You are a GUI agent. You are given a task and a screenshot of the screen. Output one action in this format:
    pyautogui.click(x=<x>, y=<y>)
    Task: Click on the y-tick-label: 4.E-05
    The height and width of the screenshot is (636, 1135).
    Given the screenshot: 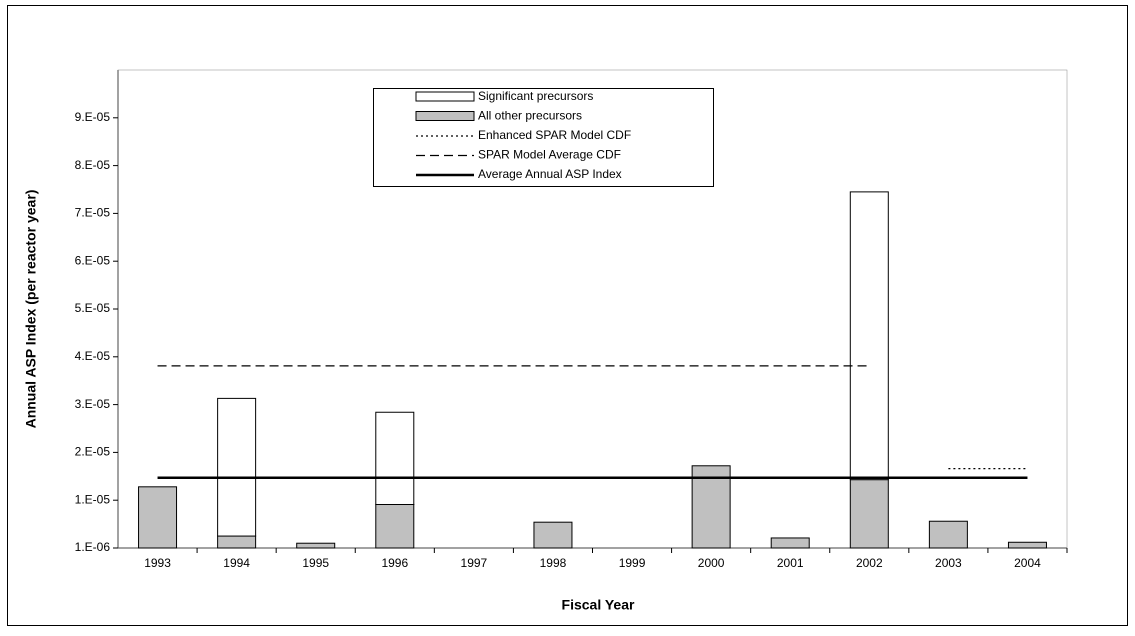 What is the action you would take?
    pyautogui.click(x=93, y=356)
    